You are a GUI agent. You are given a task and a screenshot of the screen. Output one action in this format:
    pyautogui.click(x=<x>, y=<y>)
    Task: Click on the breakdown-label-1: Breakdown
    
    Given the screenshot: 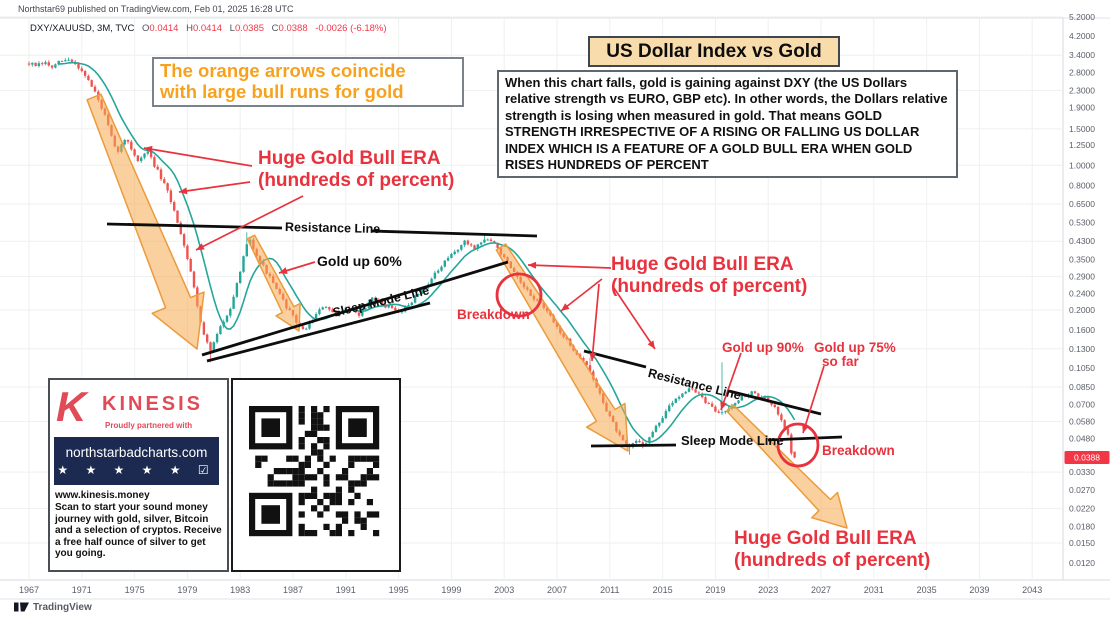 What is the action you would take?
    pyautogui.click(x=493, y=314)
    